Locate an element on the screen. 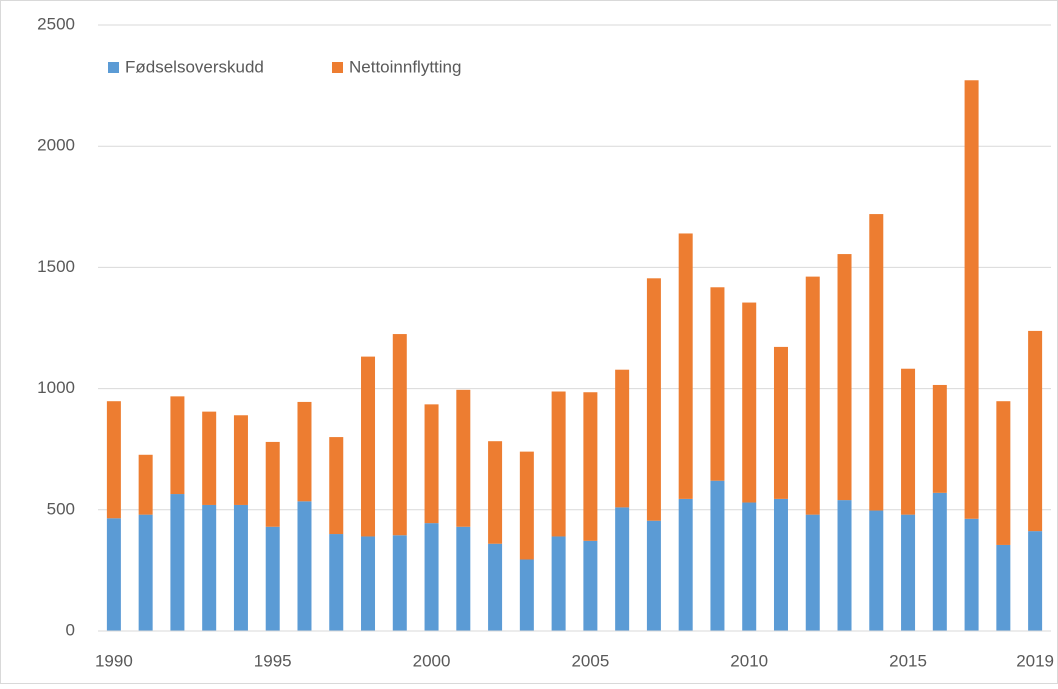  x-tick-label: 2015 is located at coordinates (908, 660).